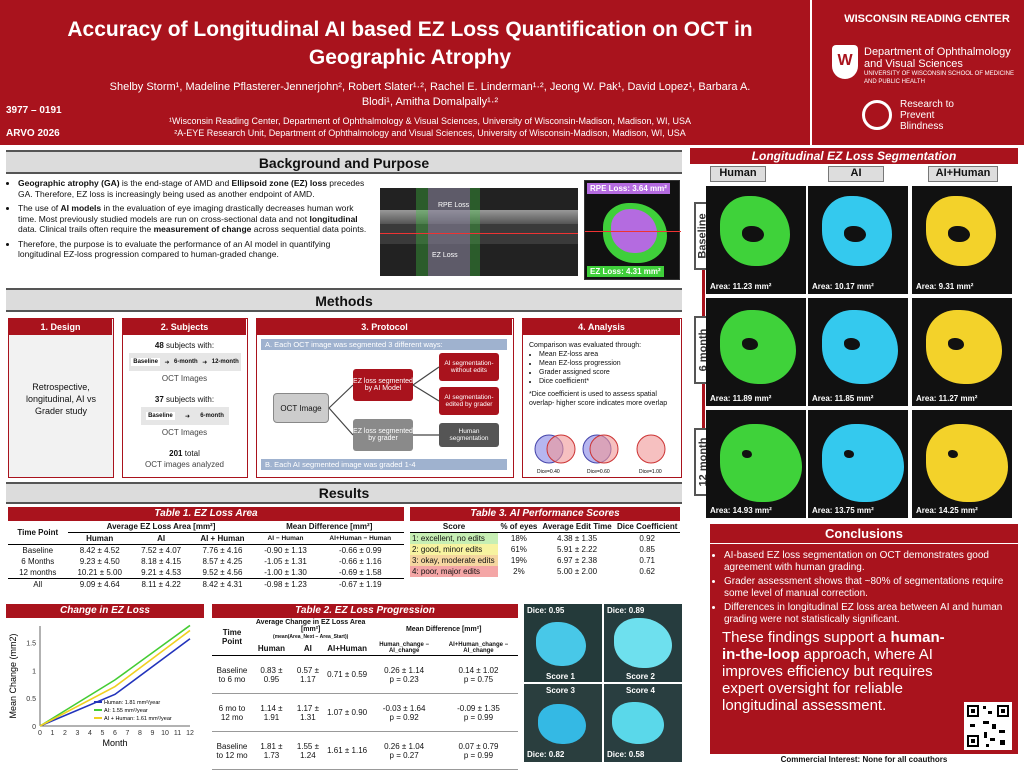  What do you see at coordinates (344, 493) in the screenshot?
I see `results-heading: Results` at bounding box center [344, 493].